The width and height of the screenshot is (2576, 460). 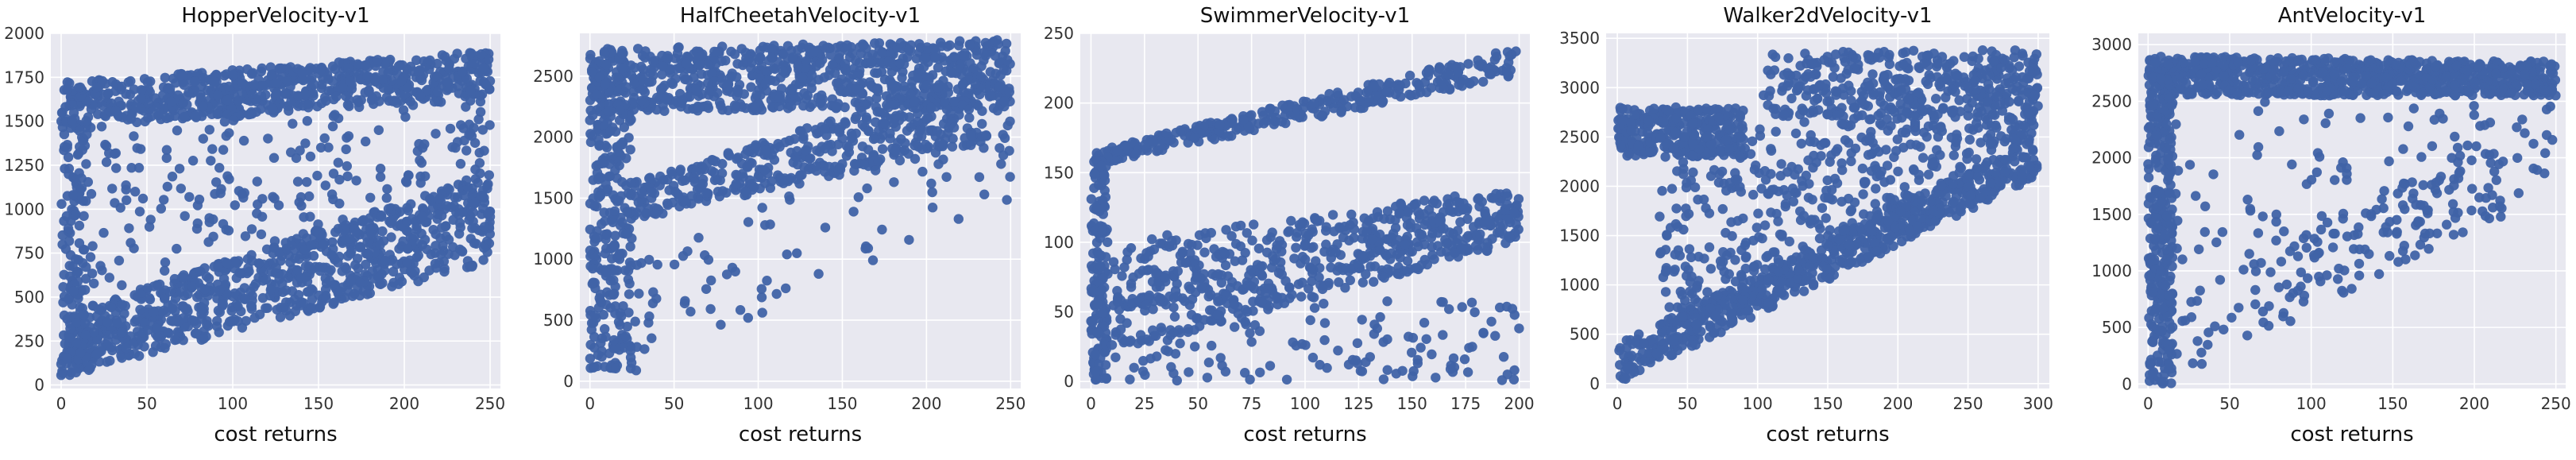 I want to click on x-tick-label: 150, so click(x=842, y=403).